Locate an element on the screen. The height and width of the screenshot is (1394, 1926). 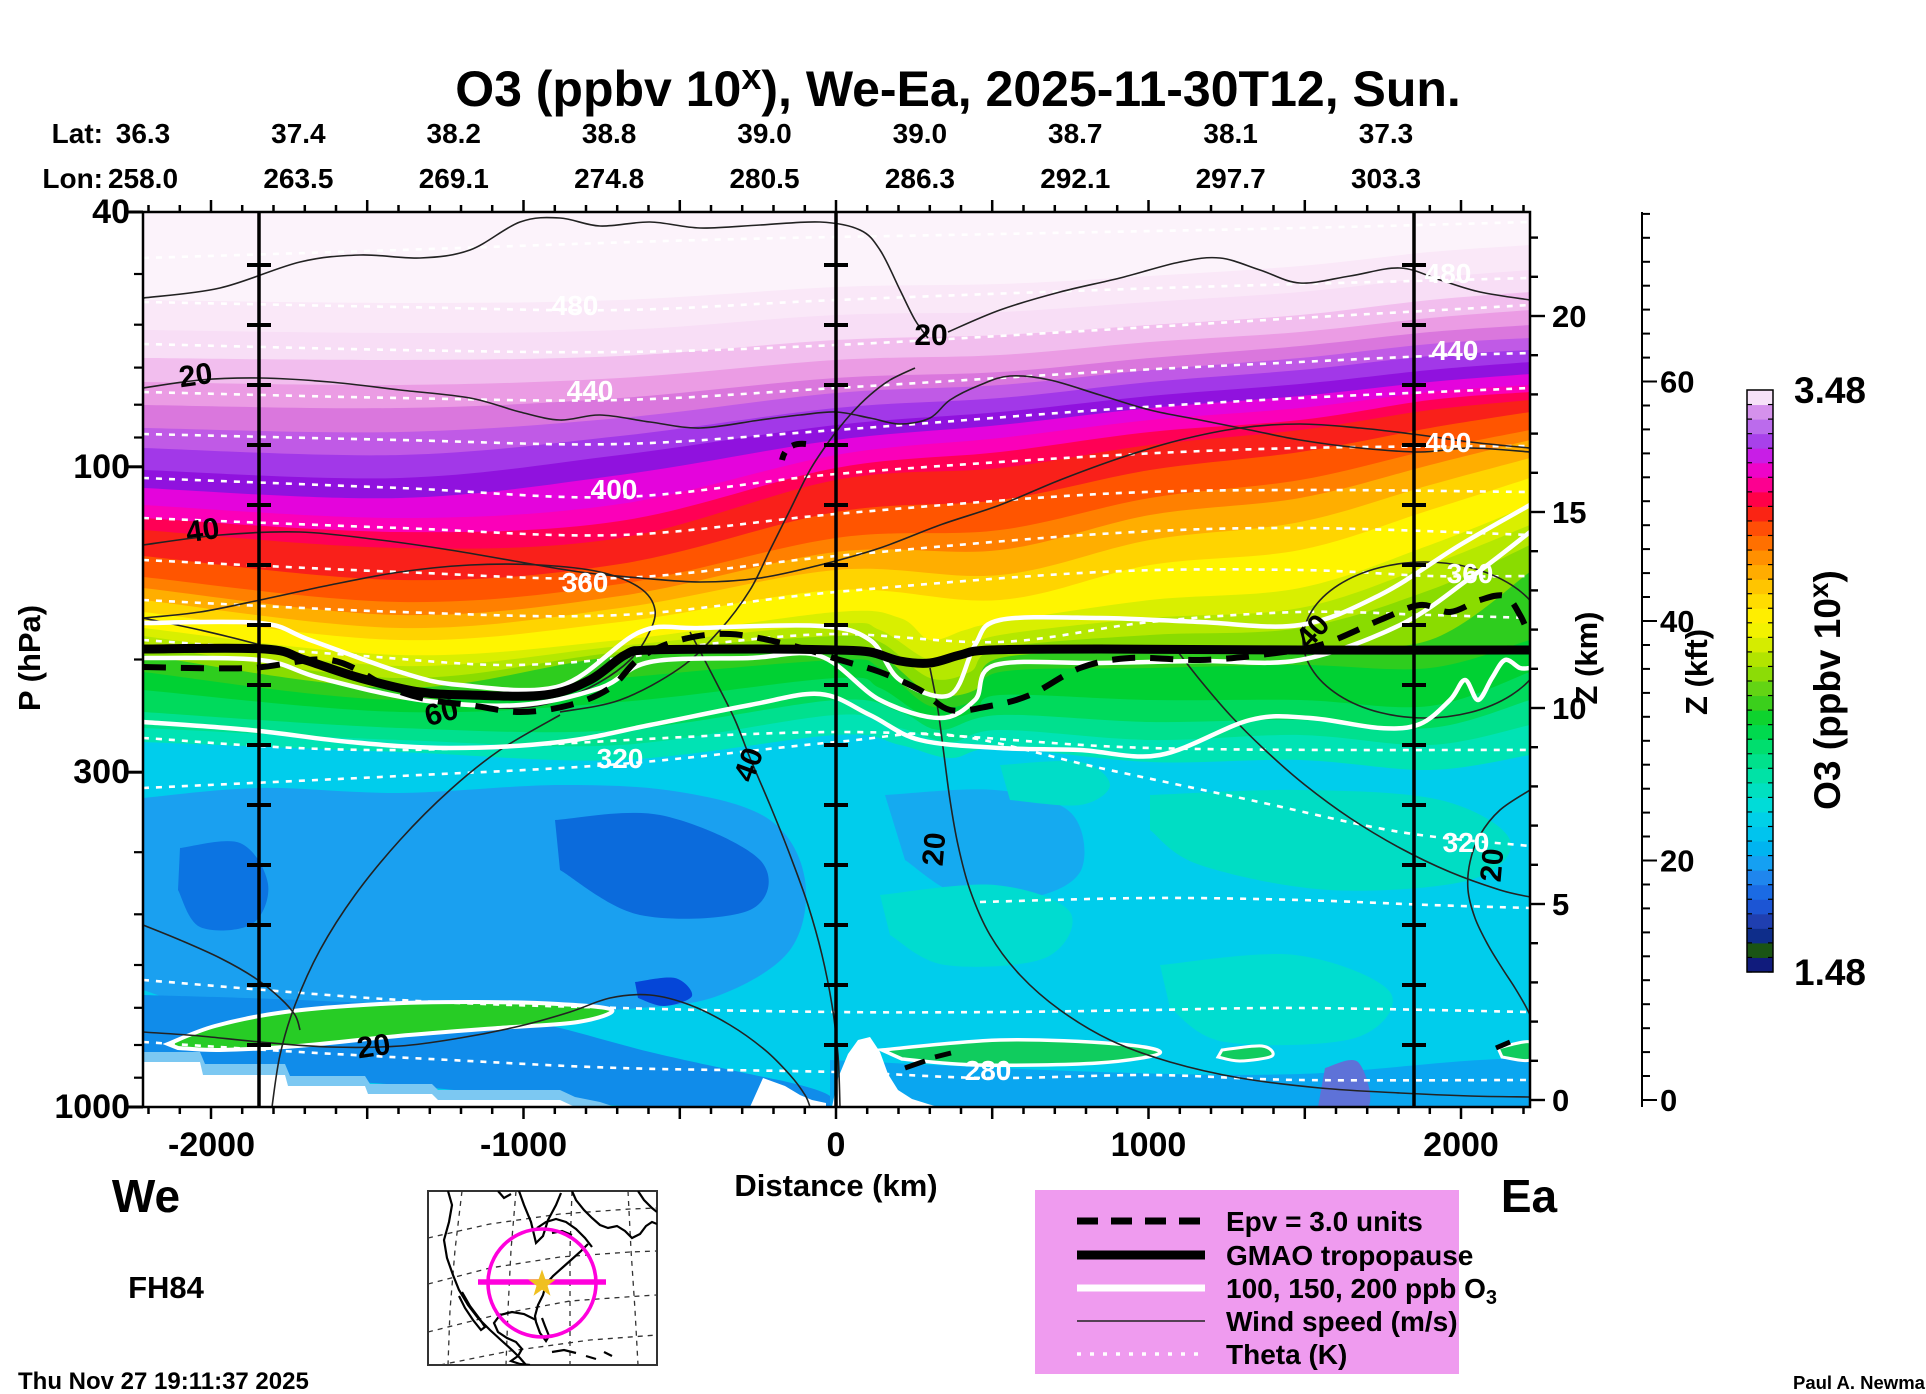
svg-text: GMAO tropopause is located at coordinates (1349, 1255).